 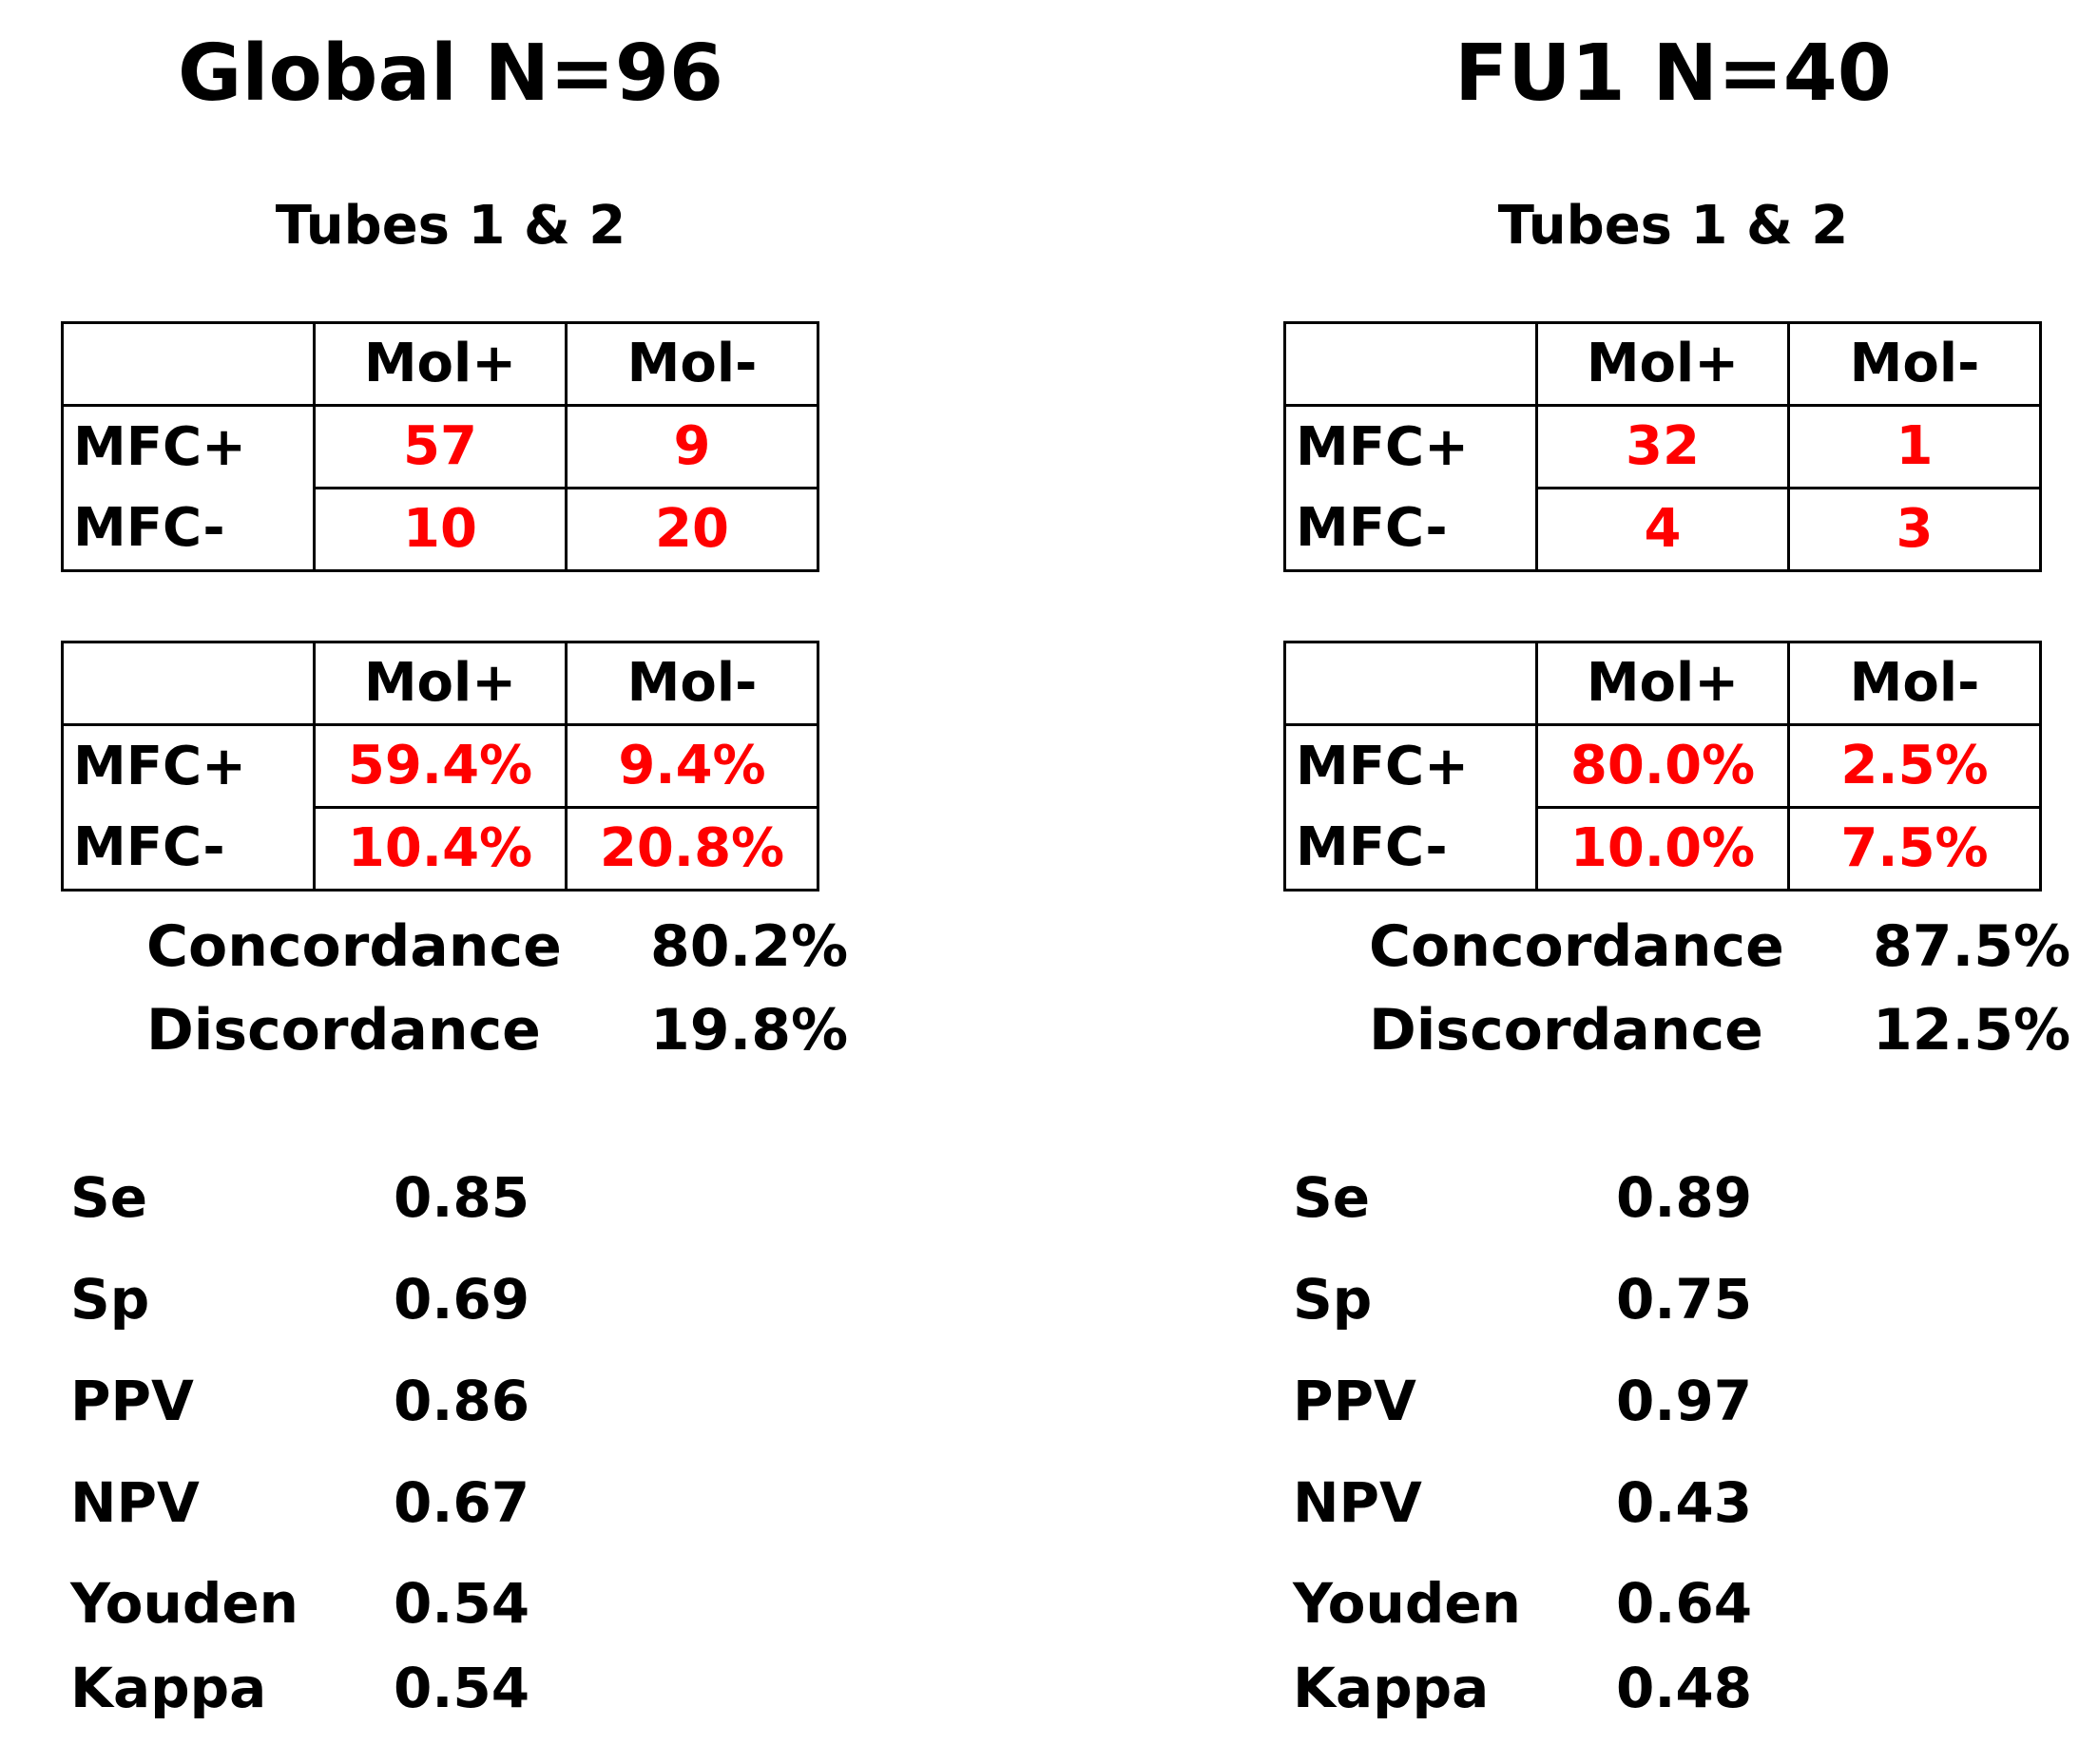 I want to click on count-cell: 3, so click(x=1914, y=529).